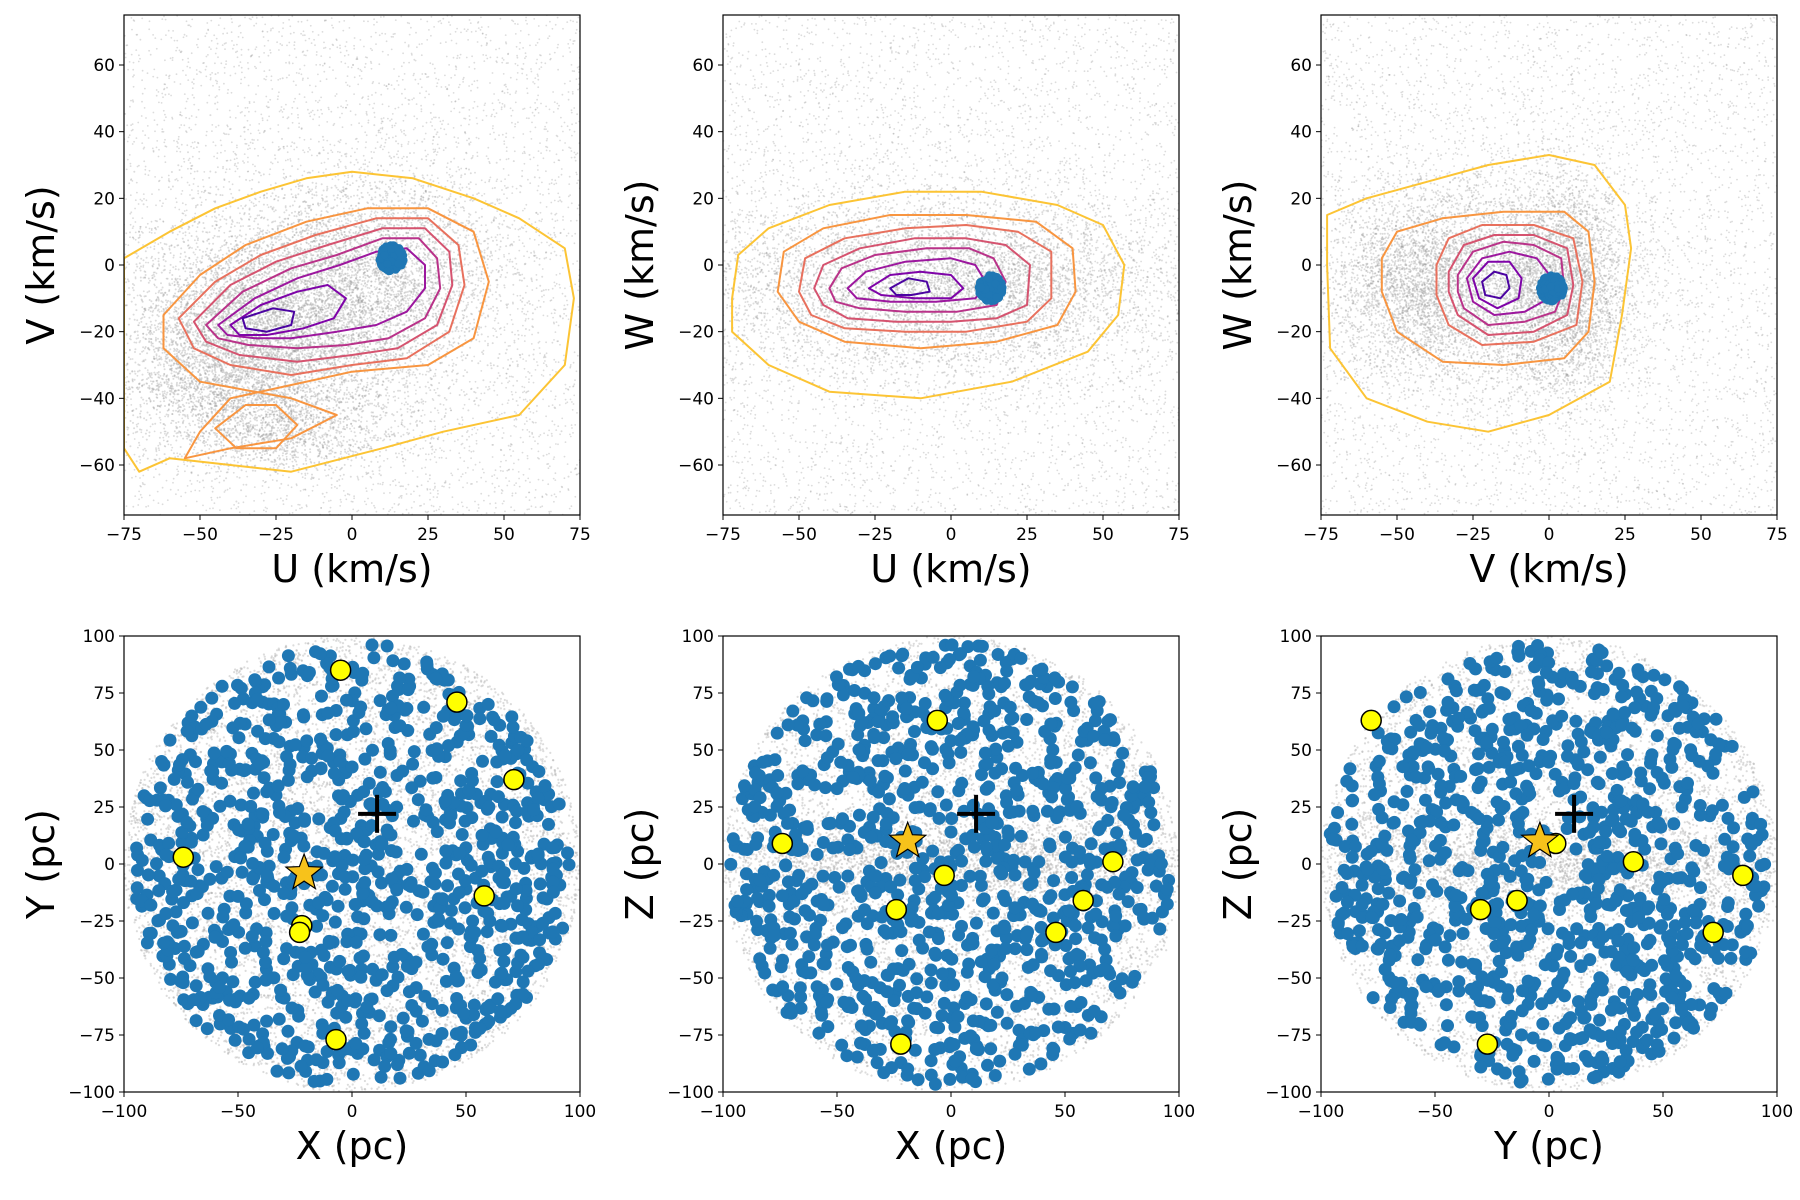 This screenshot has width=1800, height=1200. What do you see at coordinates (703, 133) in the screenshot?
I see `y-tick-label: 40` at bounding box center [703, 133].